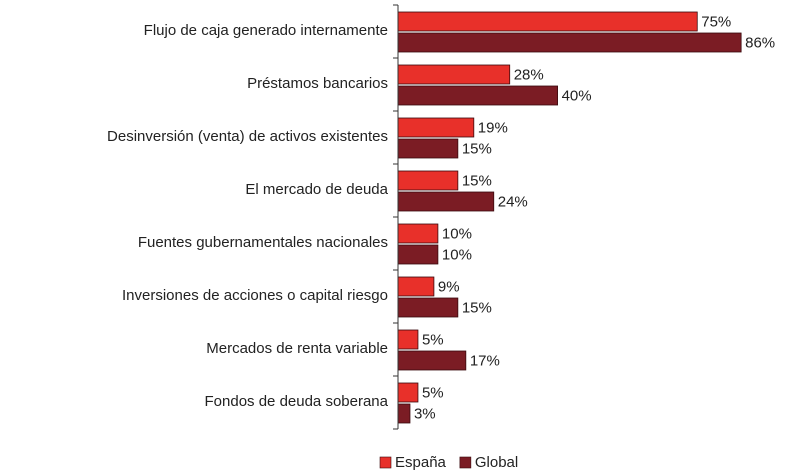 The image size is (786, 474). Describe the element at coordinates (577, 95) in the screenshot. I see `value-label: 40%` at that location.